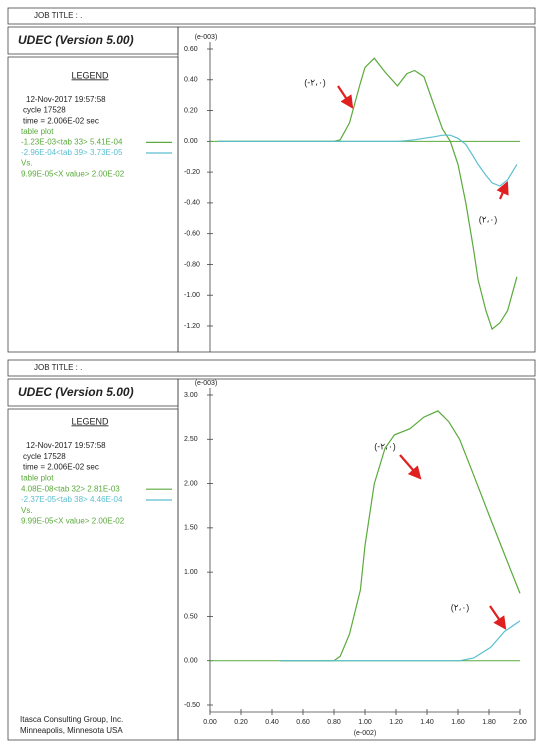  Describe the element at coordinates (272, 722) in the screenshot. I see `x-tick-label: 0.40` at that location.